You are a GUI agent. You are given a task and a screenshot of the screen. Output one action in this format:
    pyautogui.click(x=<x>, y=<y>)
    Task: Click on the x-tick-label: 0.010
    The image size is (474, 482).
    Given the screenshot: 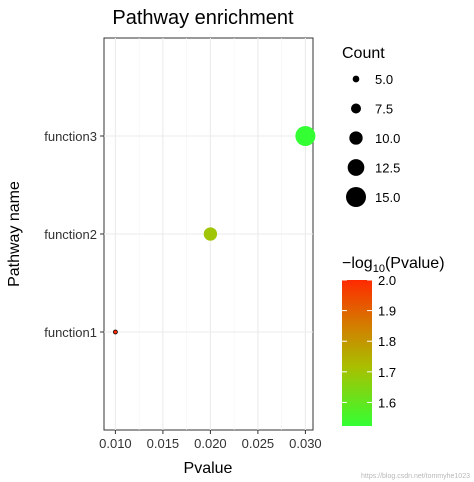 What is the action you would take?
    pyautogui.click(x=115, y=443)
    